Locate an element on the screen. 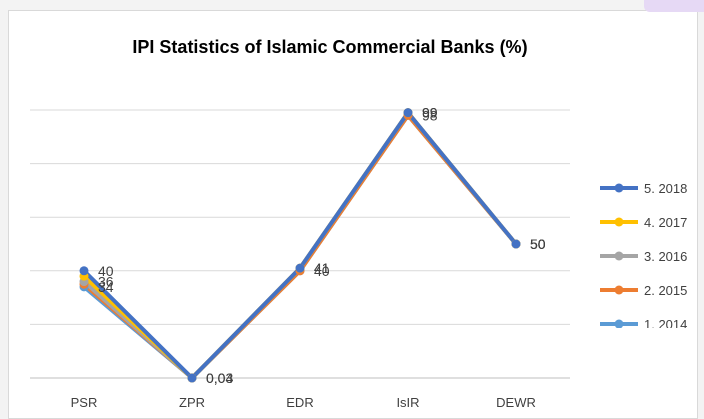 This screenshot has height=419, width=704. data-label: 98 is located at coordinates (430, 115).